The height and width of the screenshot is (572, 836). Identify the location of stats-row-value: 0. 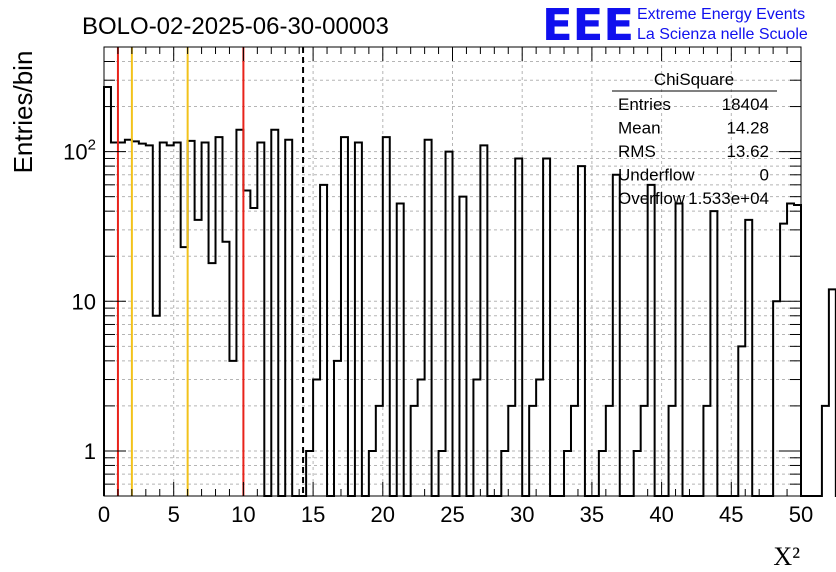
(764, 175).